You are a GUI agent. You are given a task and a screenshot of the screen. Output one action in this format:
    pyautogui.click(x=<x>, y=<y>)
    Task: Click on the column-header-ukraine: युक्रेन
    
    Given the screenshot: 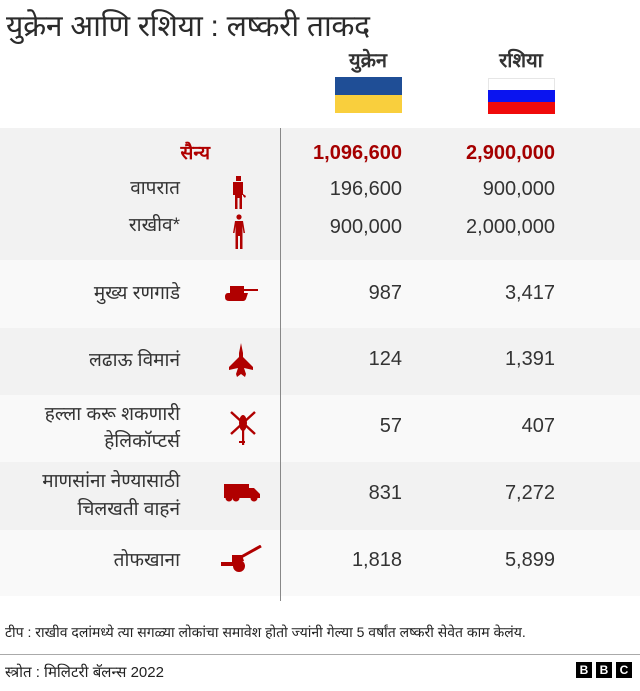 What is the action you would take?
    pyautogui.click(x=368, y=61)
    